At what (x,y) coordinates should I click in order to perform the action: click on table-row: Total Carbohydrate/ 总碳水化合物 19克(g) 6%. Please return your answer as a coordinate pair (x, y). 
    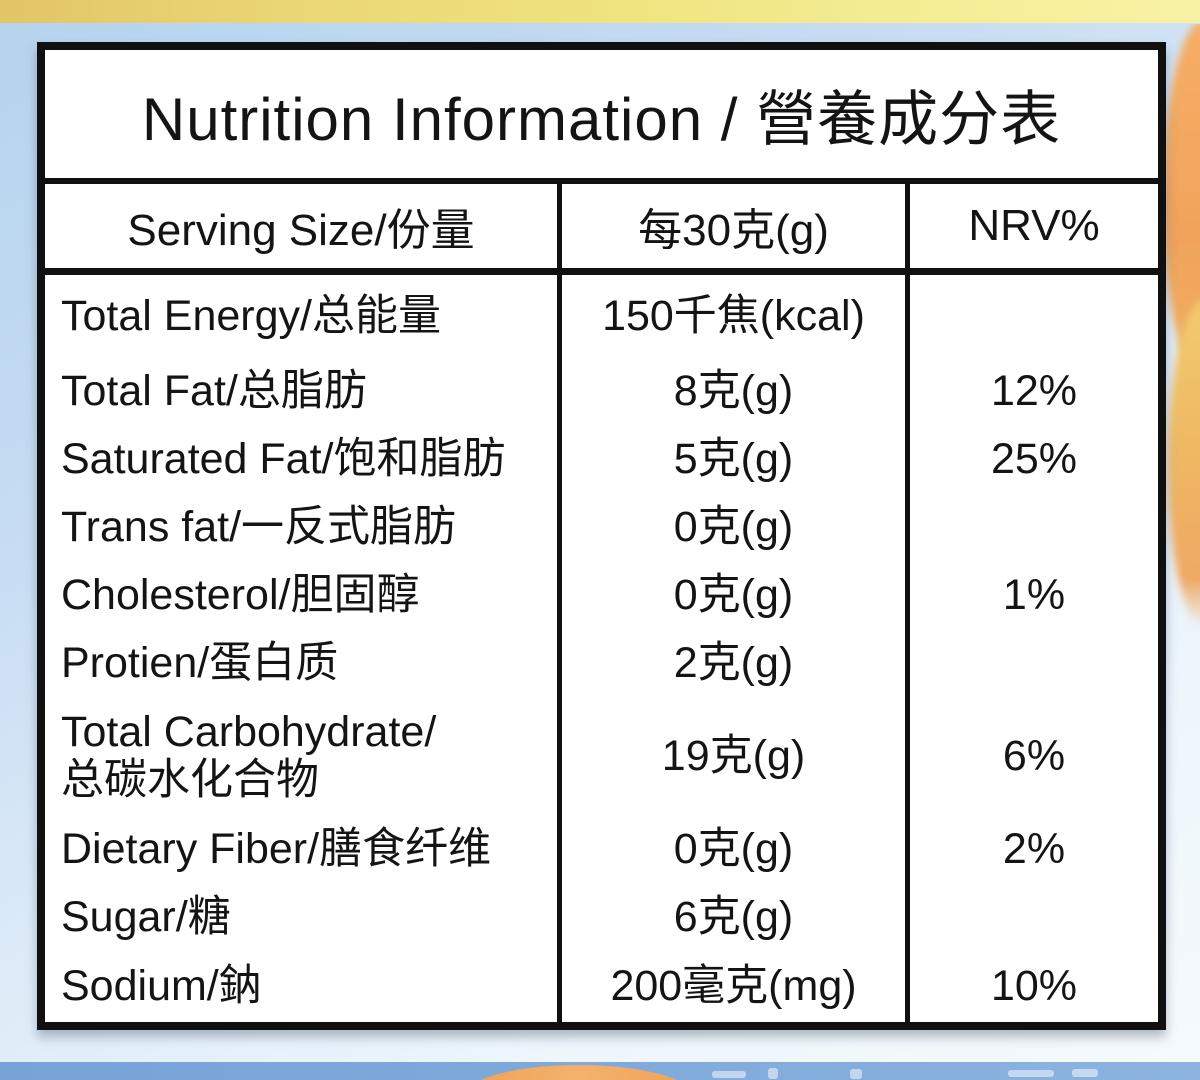
    Looking at the image, I should click on (601, 756).